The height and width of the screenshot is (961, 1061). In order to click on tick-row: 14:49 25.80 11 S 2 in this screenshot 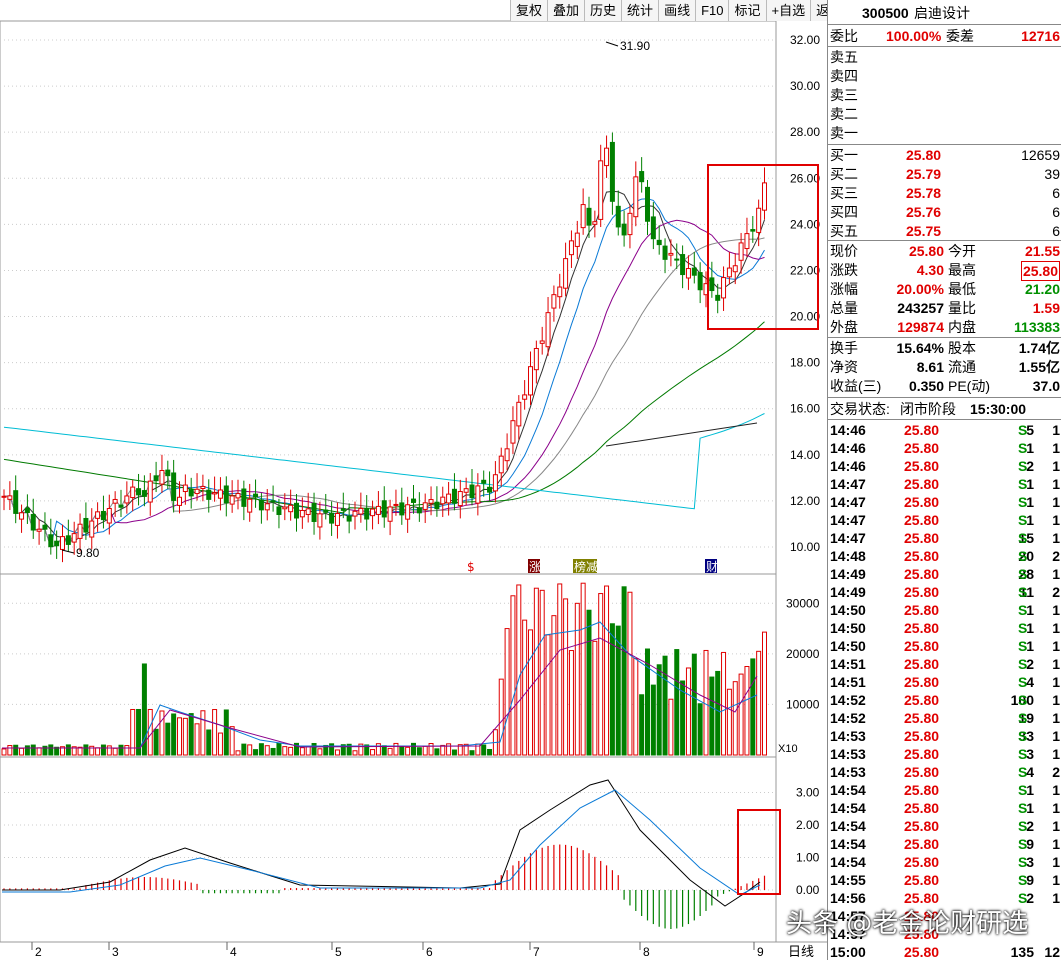, I will do `click(944, 592)`.